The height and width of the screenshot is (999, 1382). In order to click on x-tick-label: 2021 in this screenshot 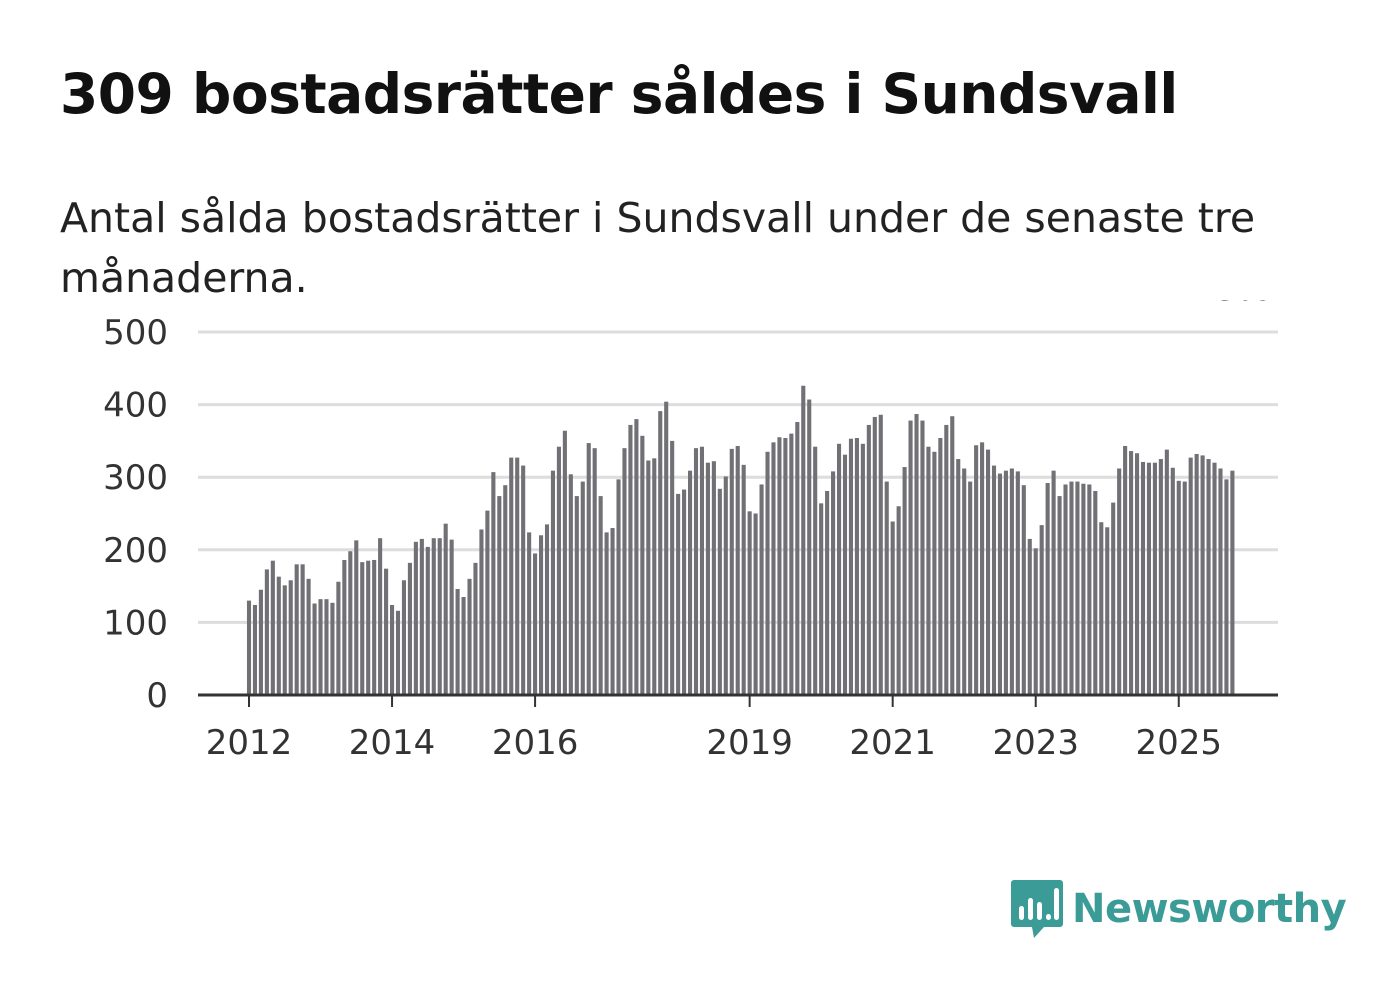, I will do `click(892, 743)`.